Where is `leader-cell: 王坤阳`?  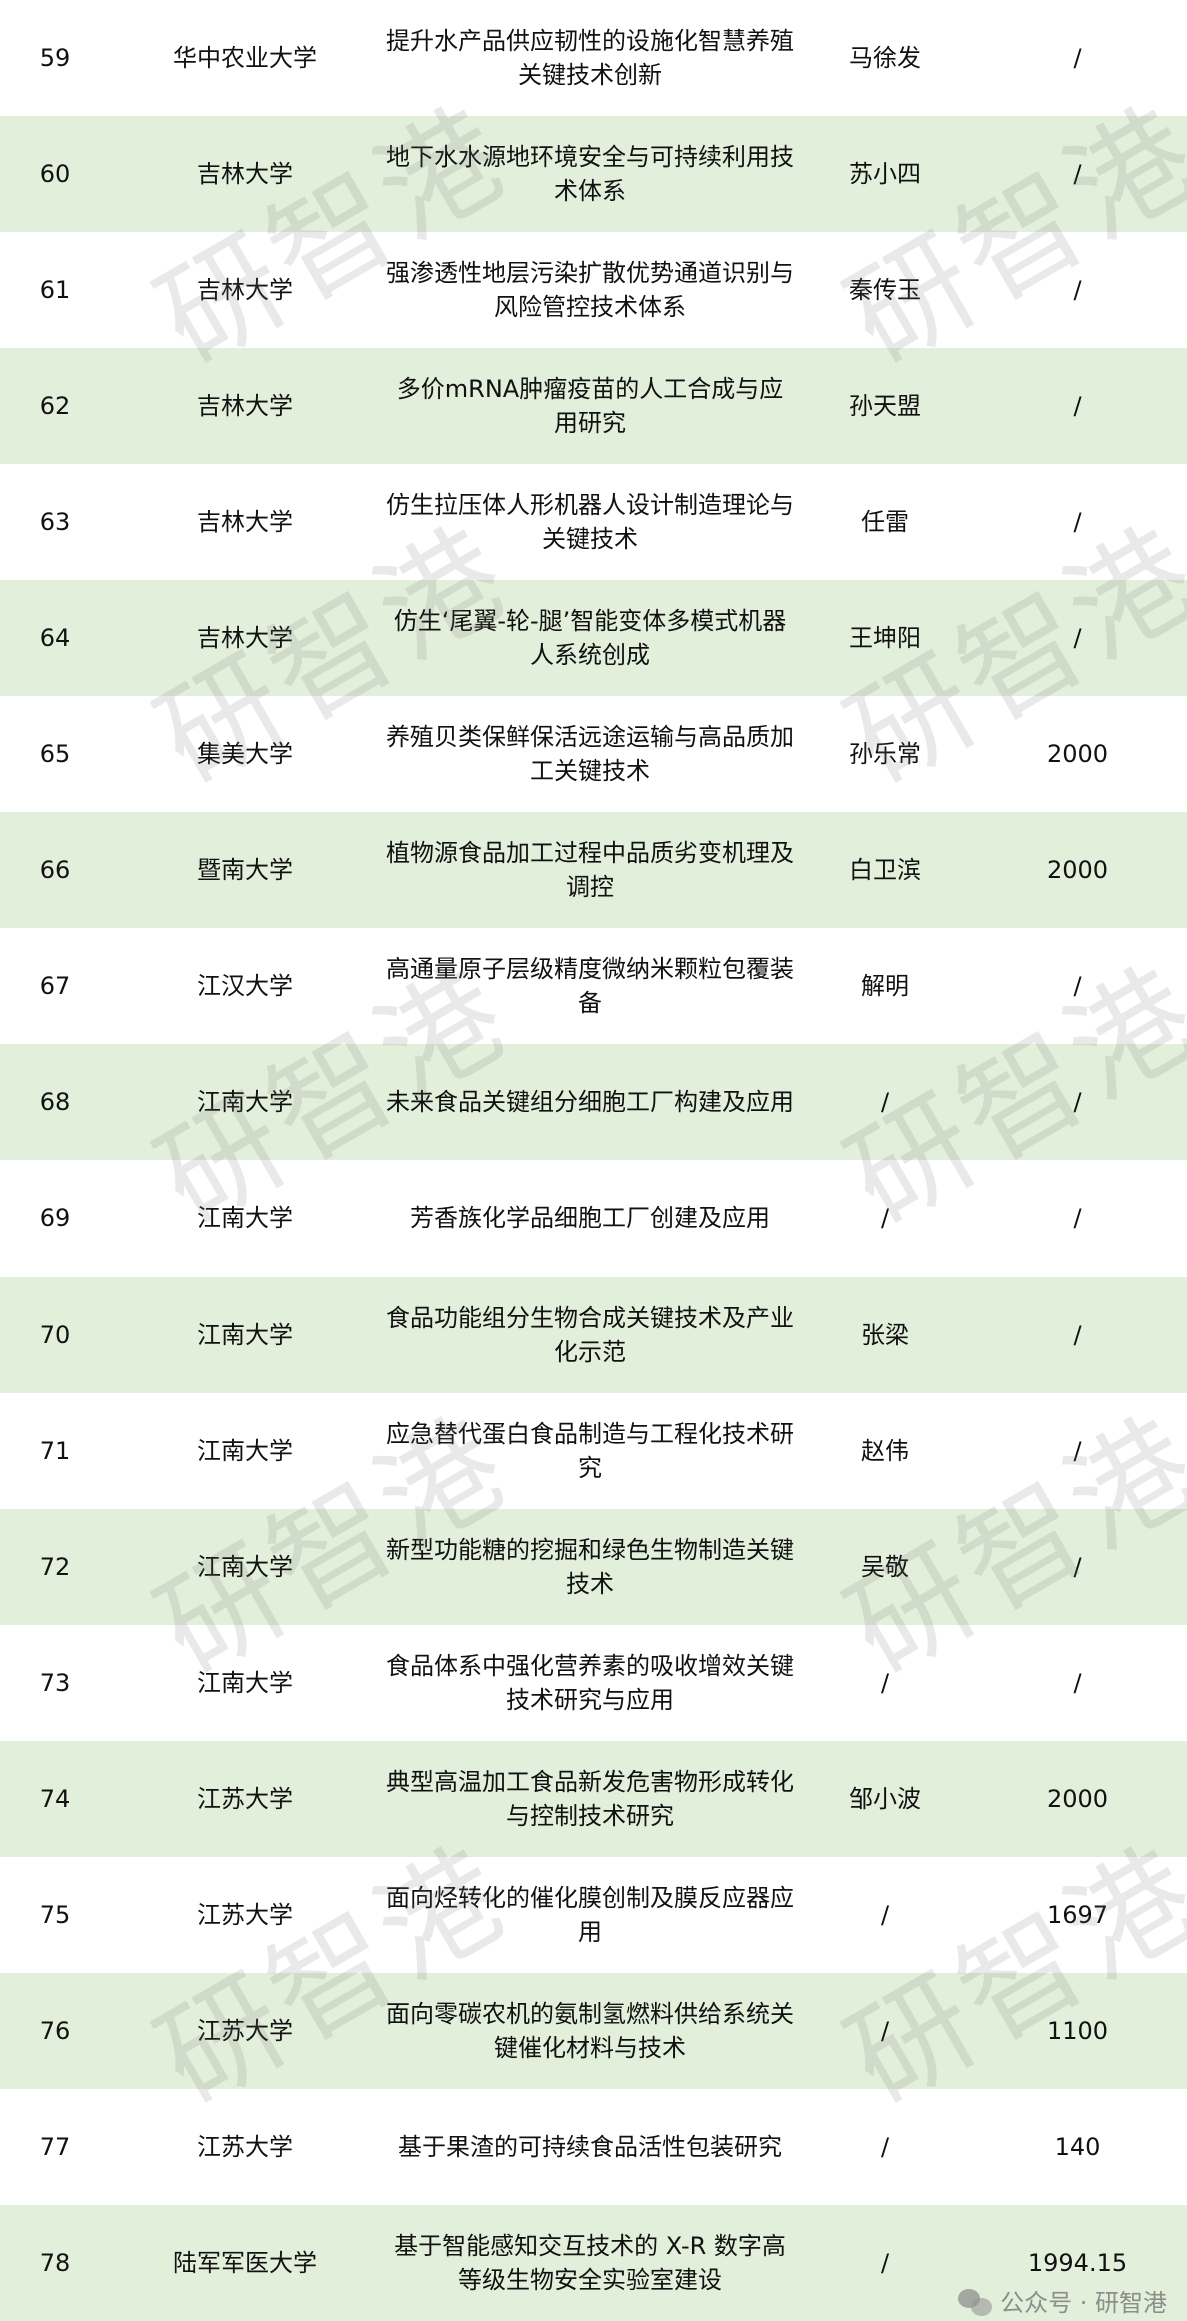 leader-cell: 王坤阳 is located at coordinates (885, 638).